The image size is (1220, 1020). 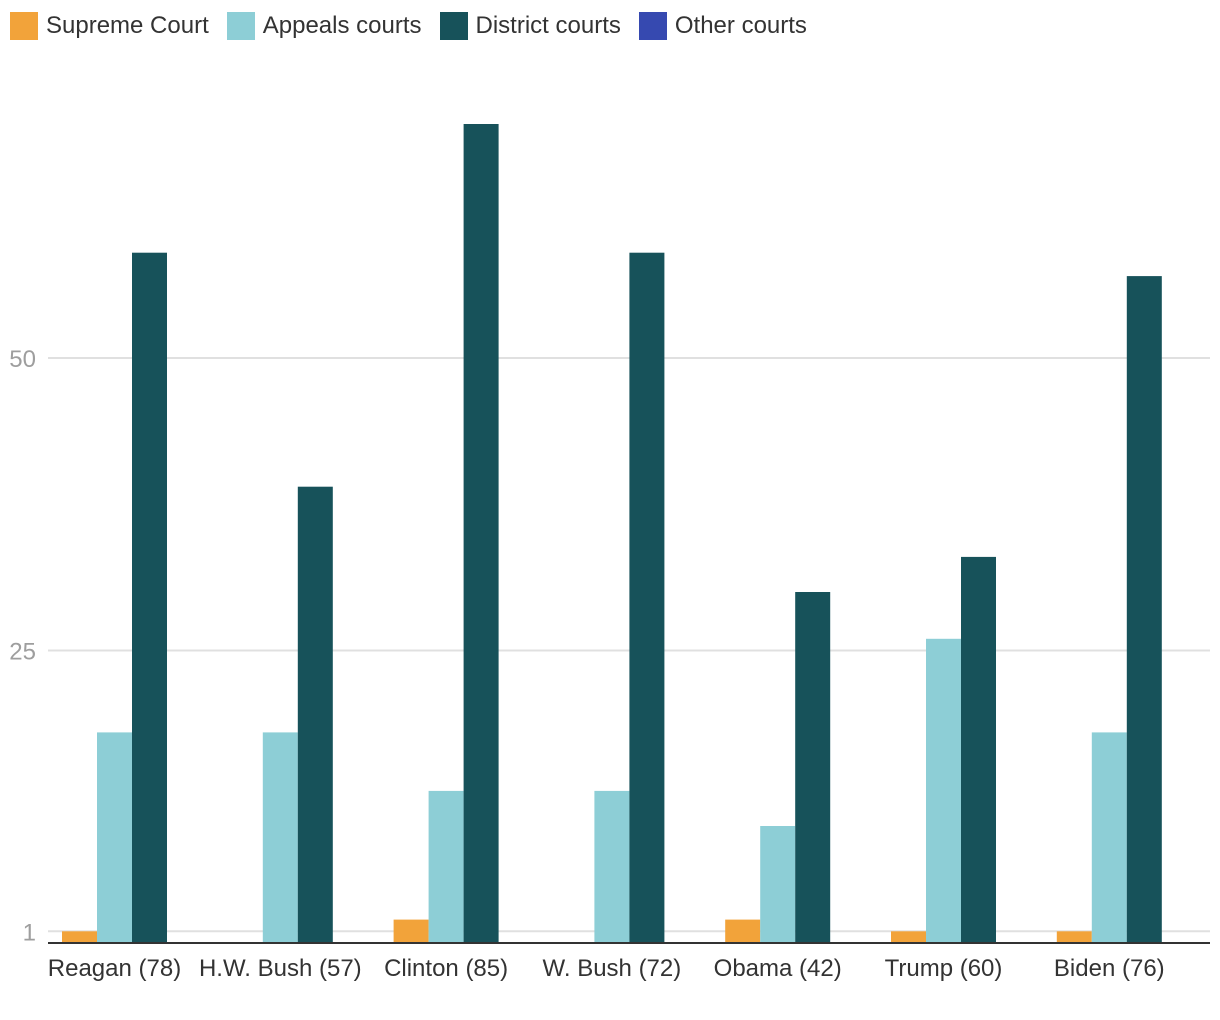 I want to click on legend-swatch-appeals-courts, so click(x=240, y=26).